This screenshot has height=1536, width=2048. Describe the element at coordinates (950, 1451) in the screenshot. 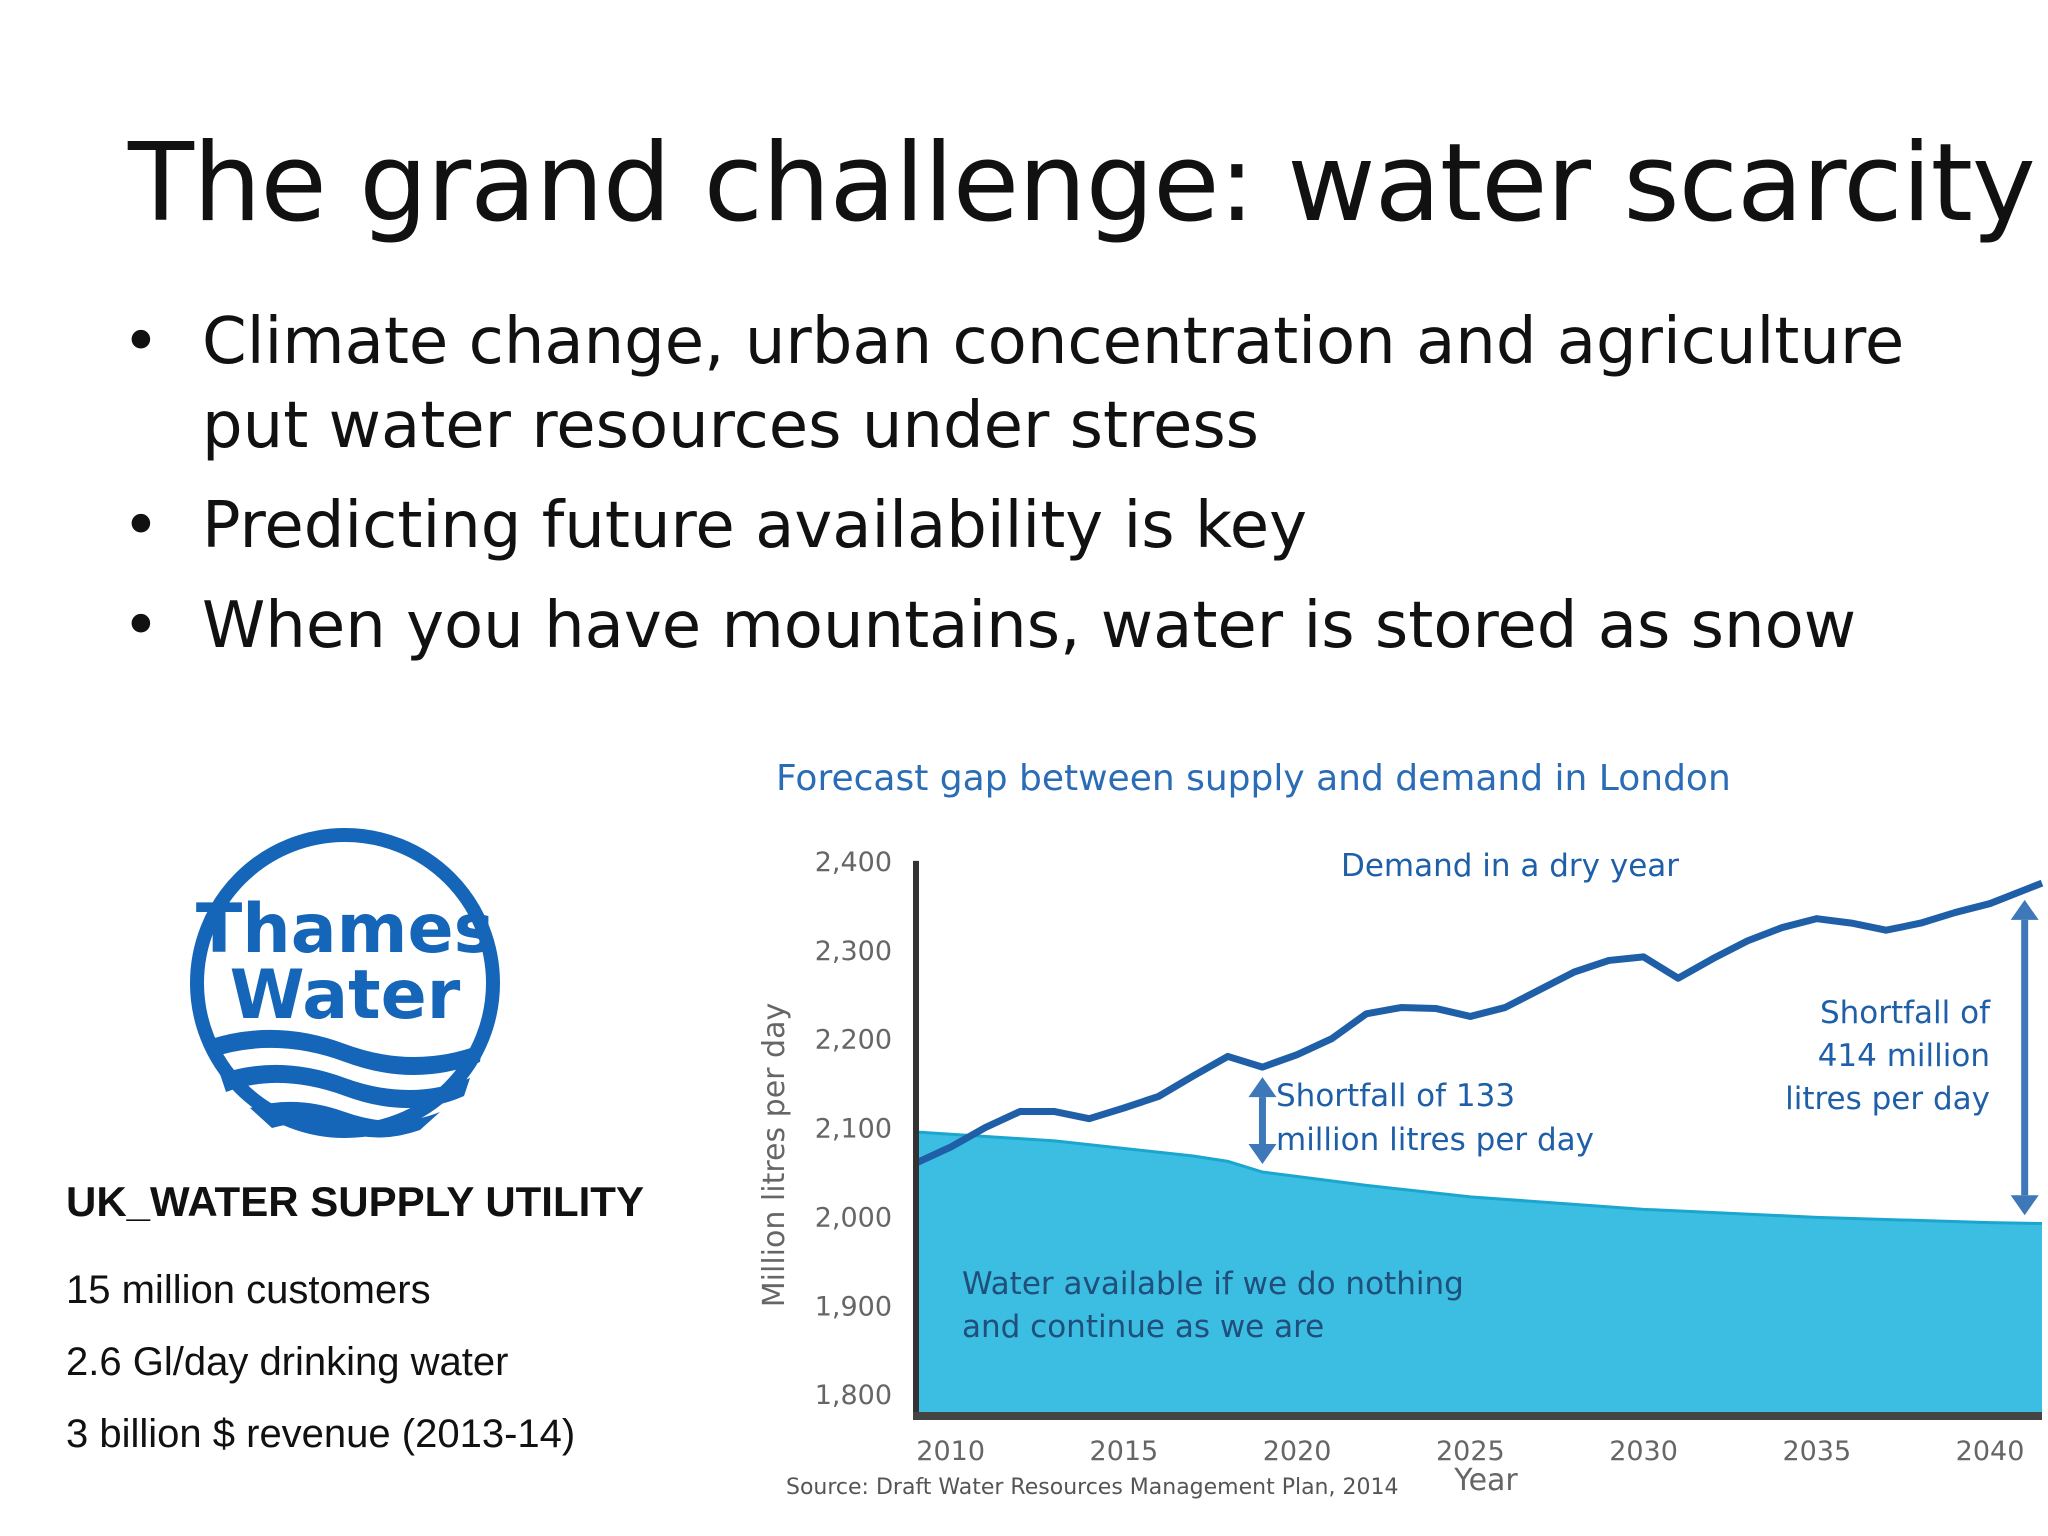

I see `x-tick-label: 2010` at that location.